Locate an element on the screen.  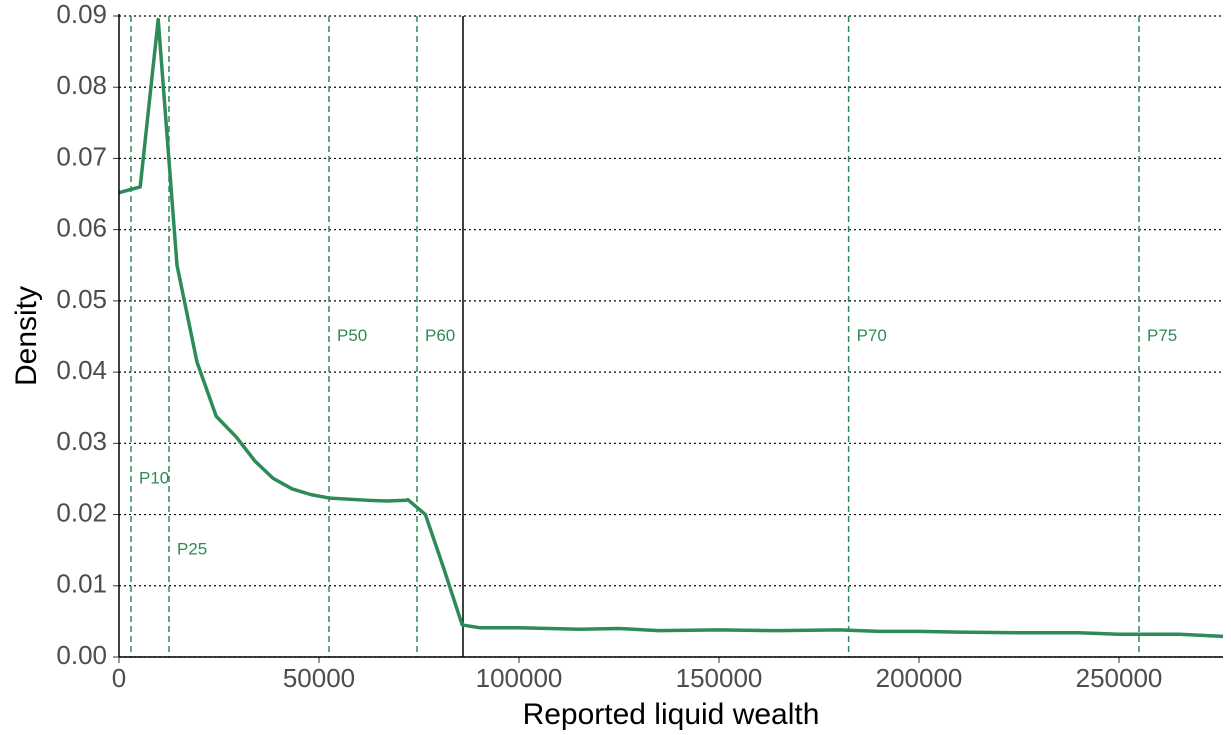
x-tick-label: 200000 is located at coordinates (919, 678).